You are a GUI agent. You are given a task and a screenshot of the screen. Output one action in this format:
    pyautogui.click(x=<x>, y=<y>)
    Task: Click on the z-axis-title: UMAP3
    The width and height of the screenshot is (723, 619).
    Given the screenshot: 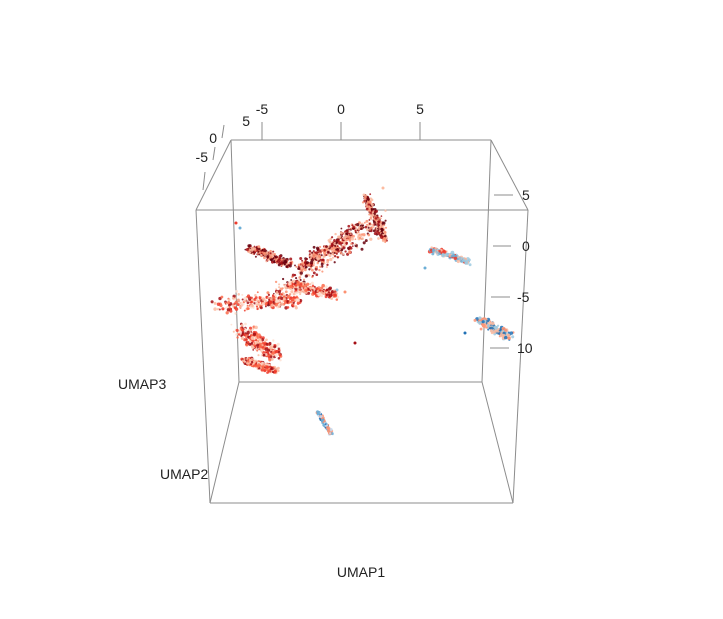 What is the action you would take?
    pyautogui.click(x=142, y=384)
    